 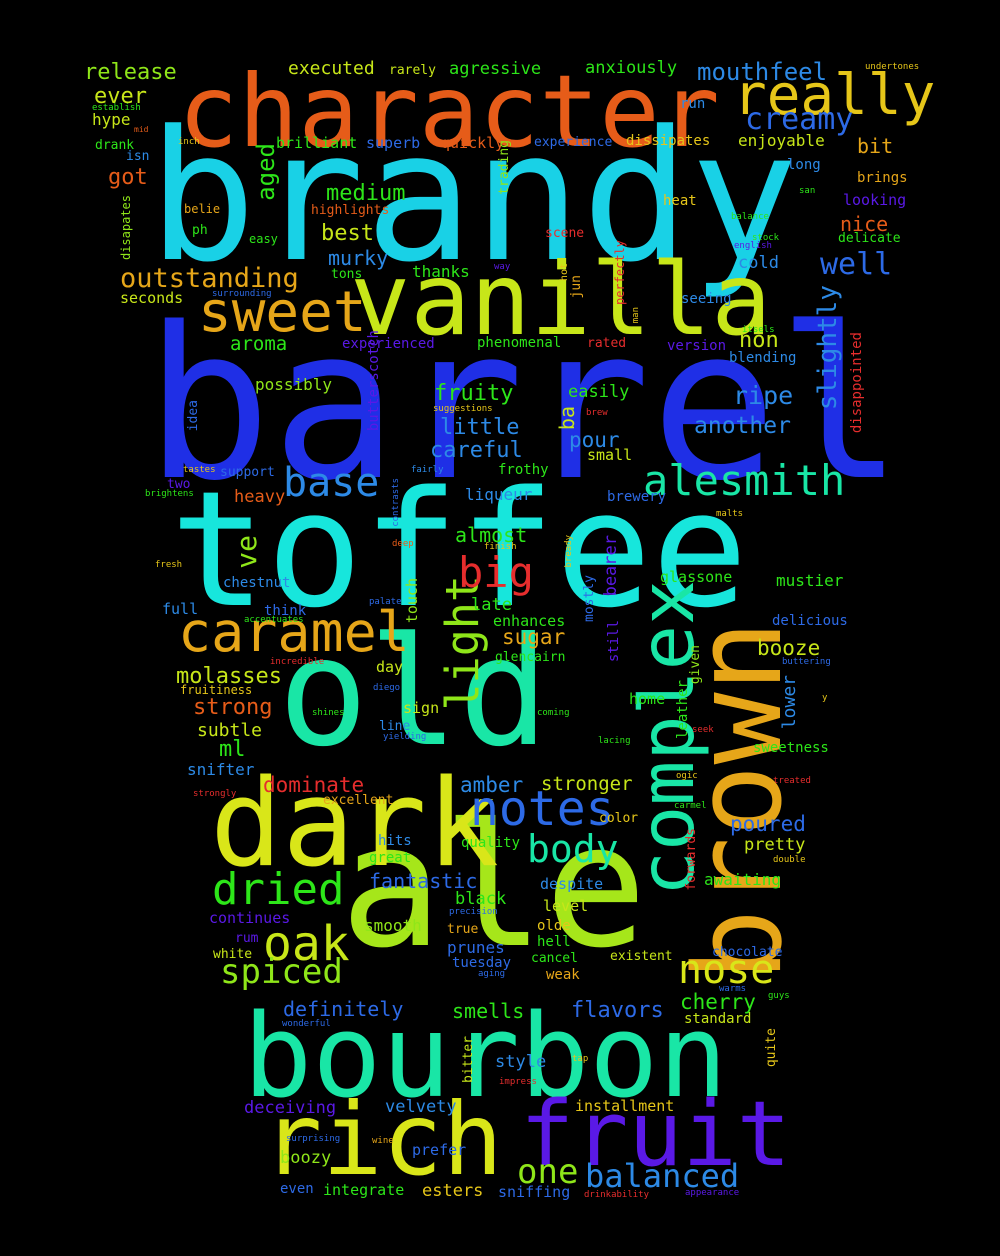 I want to click on word-almost: almost, so click(x=491, y=535).